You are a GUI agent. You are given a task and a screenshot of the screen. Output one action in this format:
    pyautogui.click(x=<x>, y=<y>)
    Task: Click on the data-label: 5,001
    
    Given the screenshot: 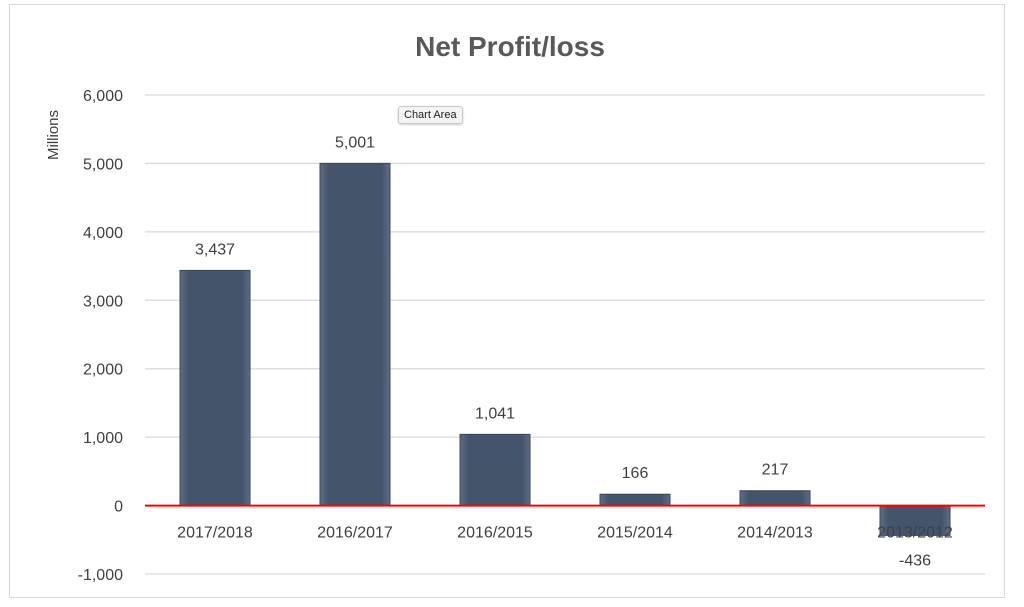 What is the action you would take?
    pyautogui.click(x=355, y=142)
    